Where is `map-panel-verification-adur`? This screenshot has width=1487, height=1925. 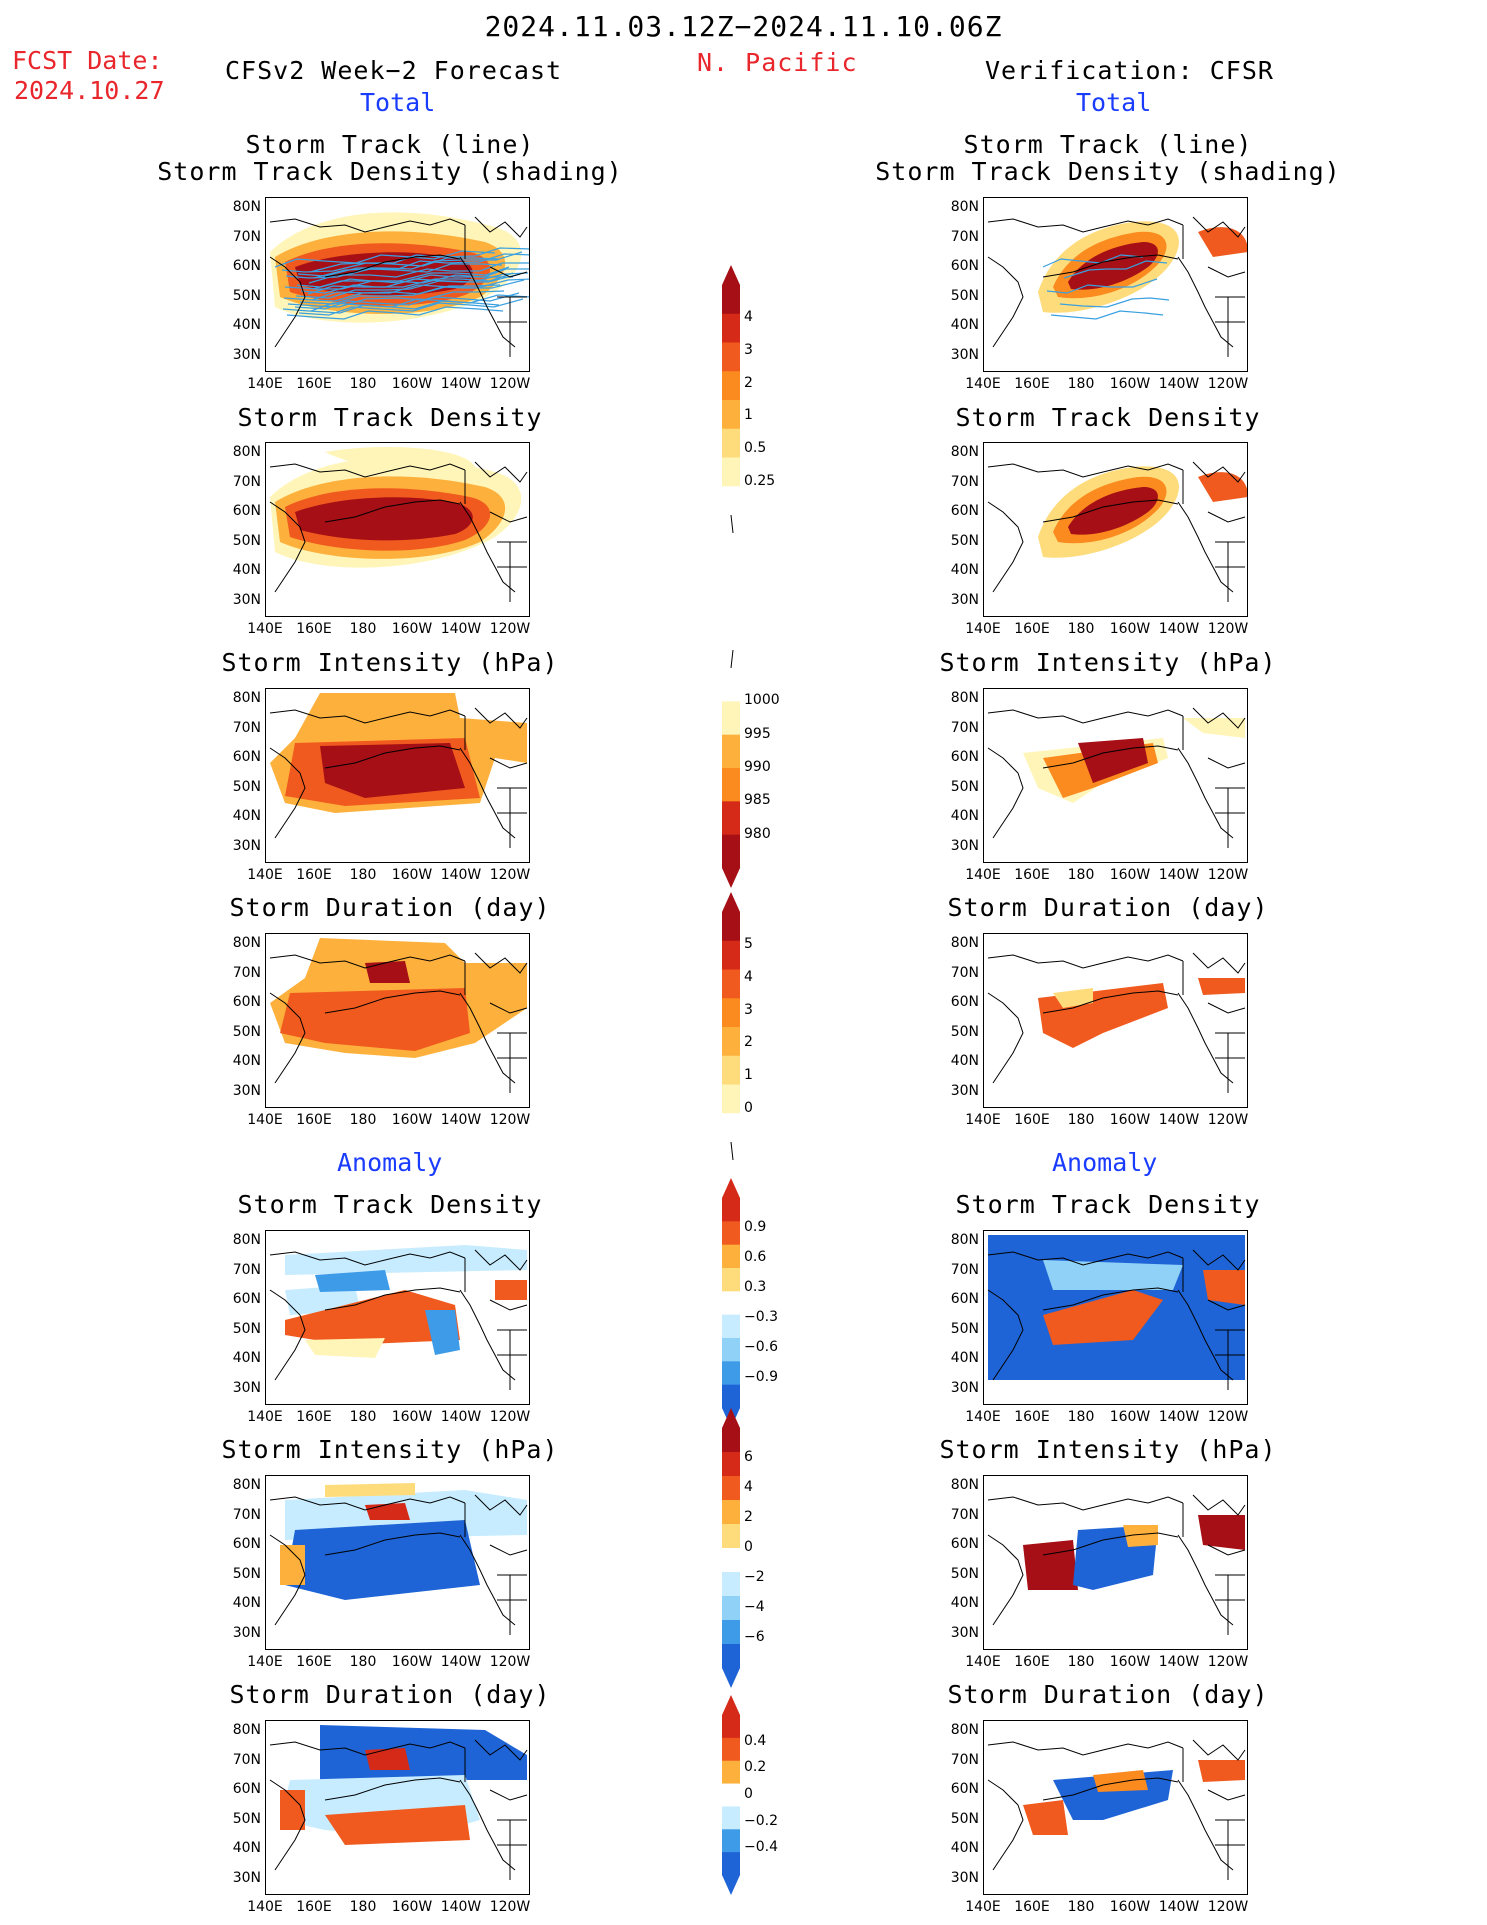 map-panel-verification-adur is located at coordinates (1128, 1807).